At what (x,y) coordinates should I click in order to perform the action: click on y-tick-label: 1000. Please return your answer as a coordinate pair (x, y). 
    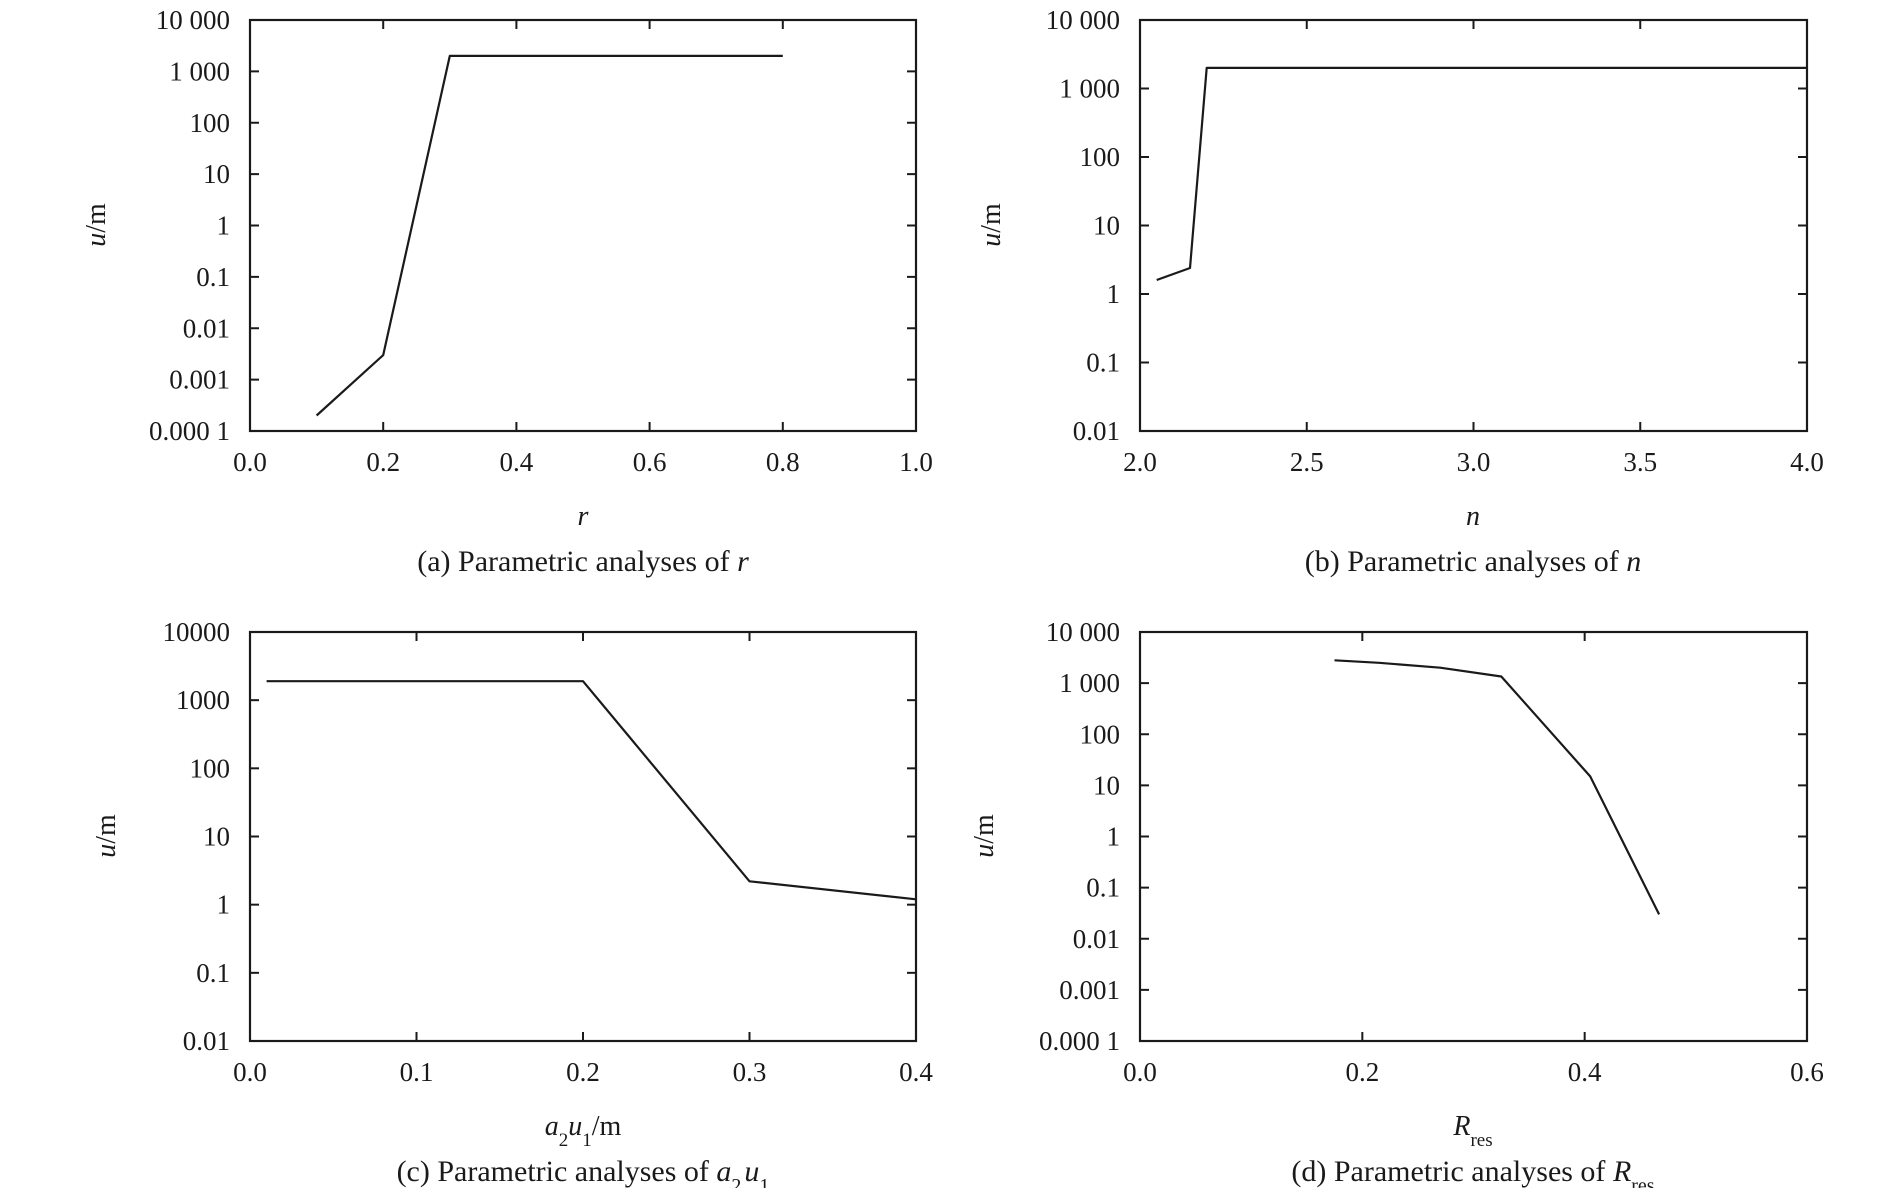
    Looking at the image, I should click on (203, 700).